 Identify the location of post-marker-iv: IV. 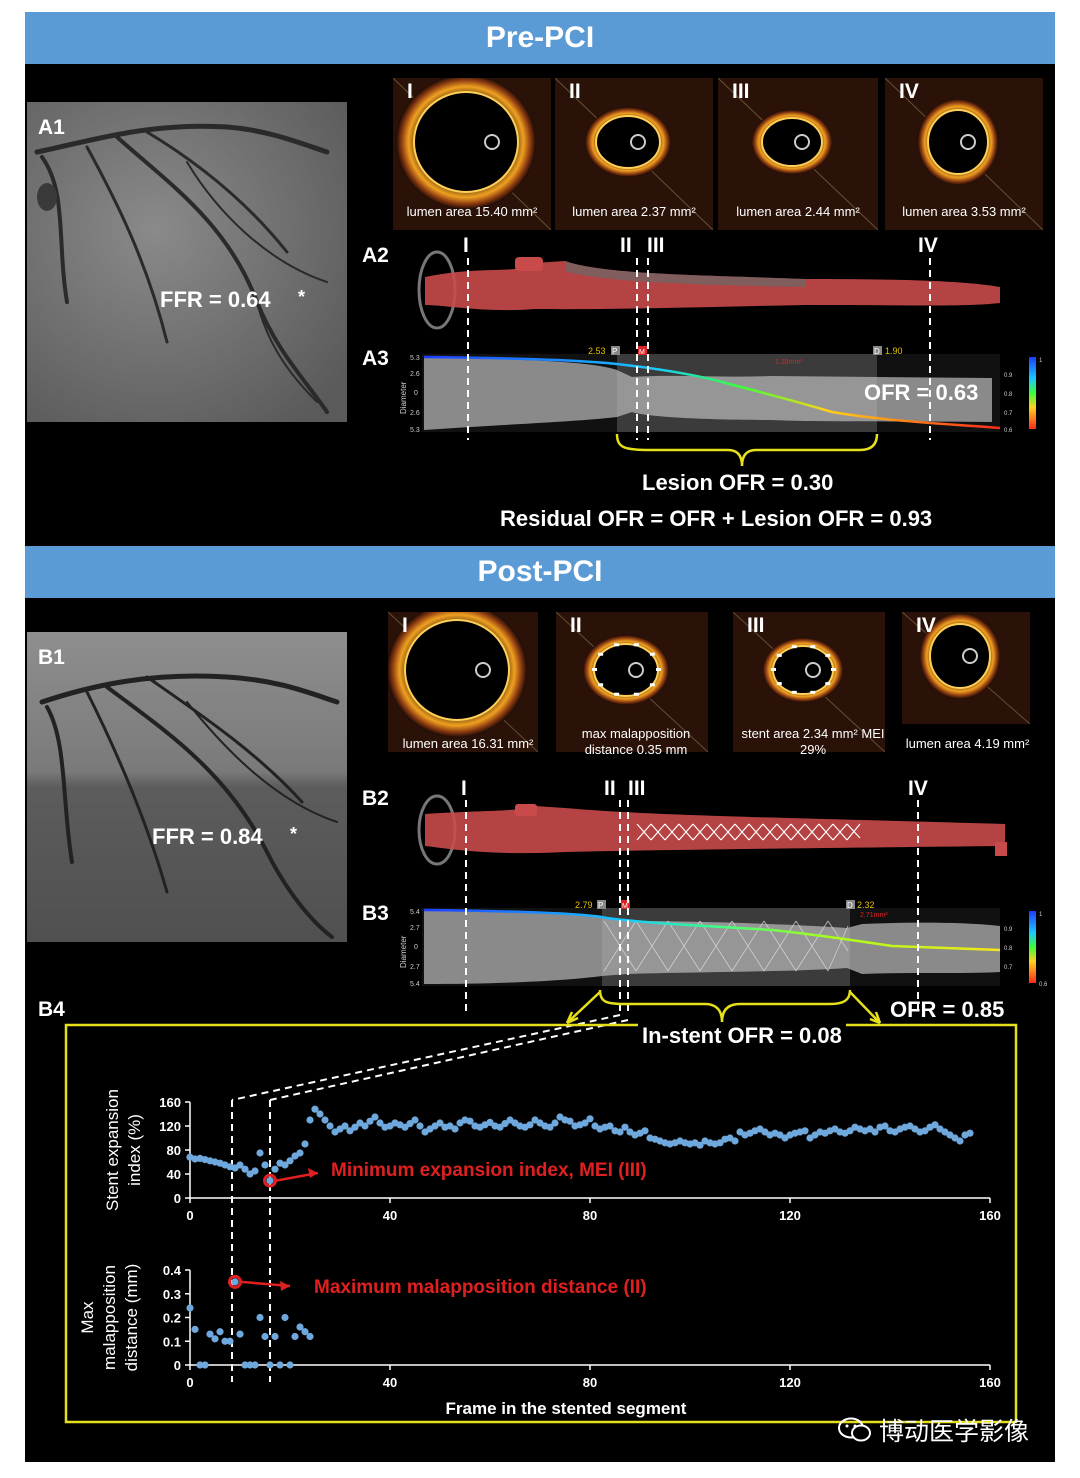
(918, 788).